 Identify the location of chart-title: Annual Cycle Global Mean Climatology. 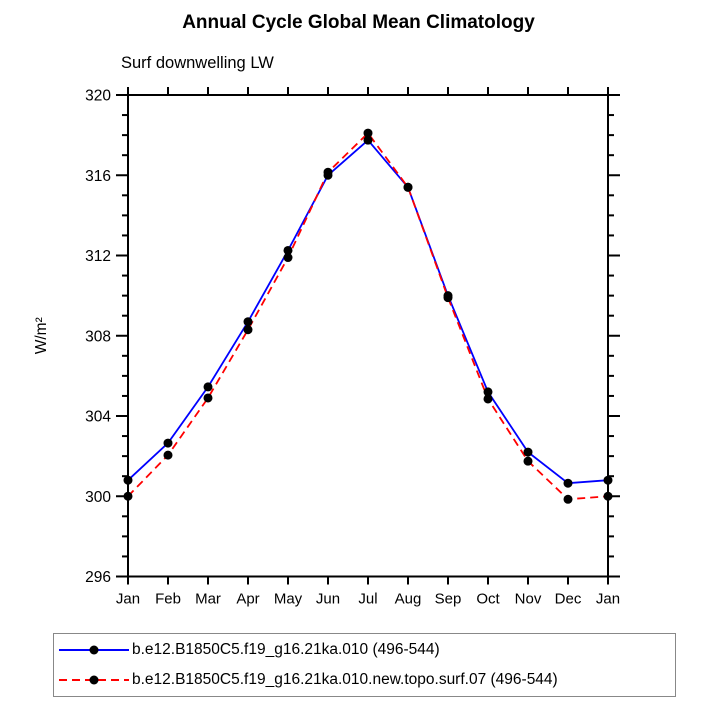
(358, 22).